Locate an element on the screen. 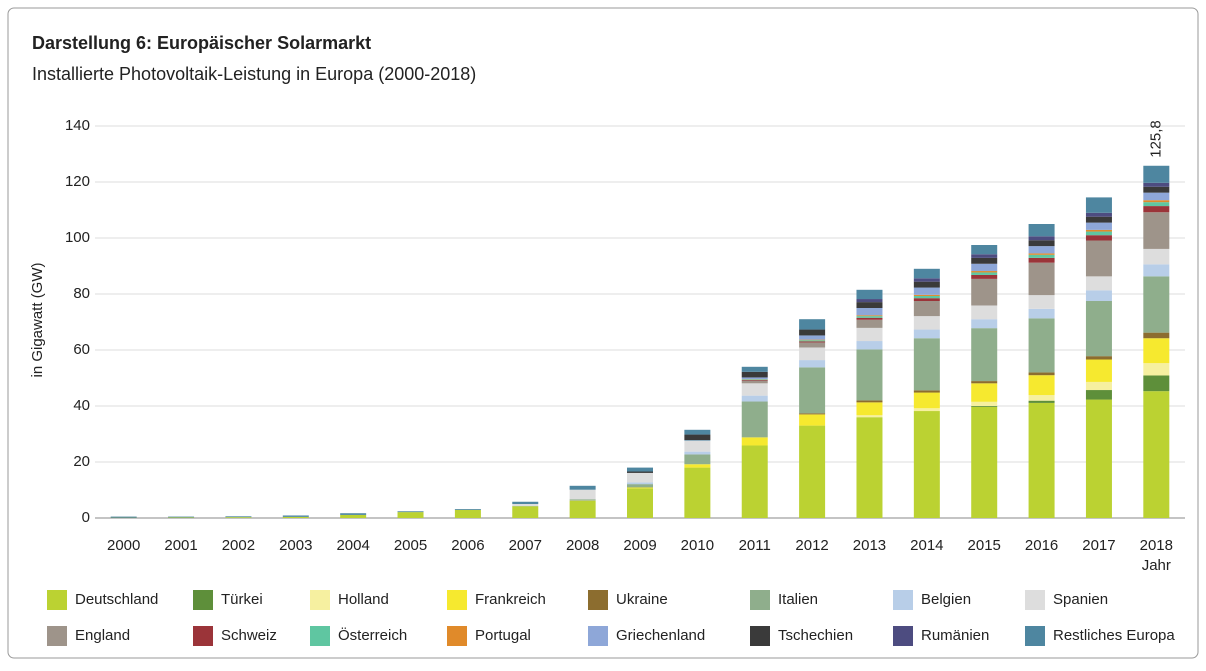 This screenshot has width=1206, height=671. x-tick-label: 2005 is located at coordinates (410, 545).